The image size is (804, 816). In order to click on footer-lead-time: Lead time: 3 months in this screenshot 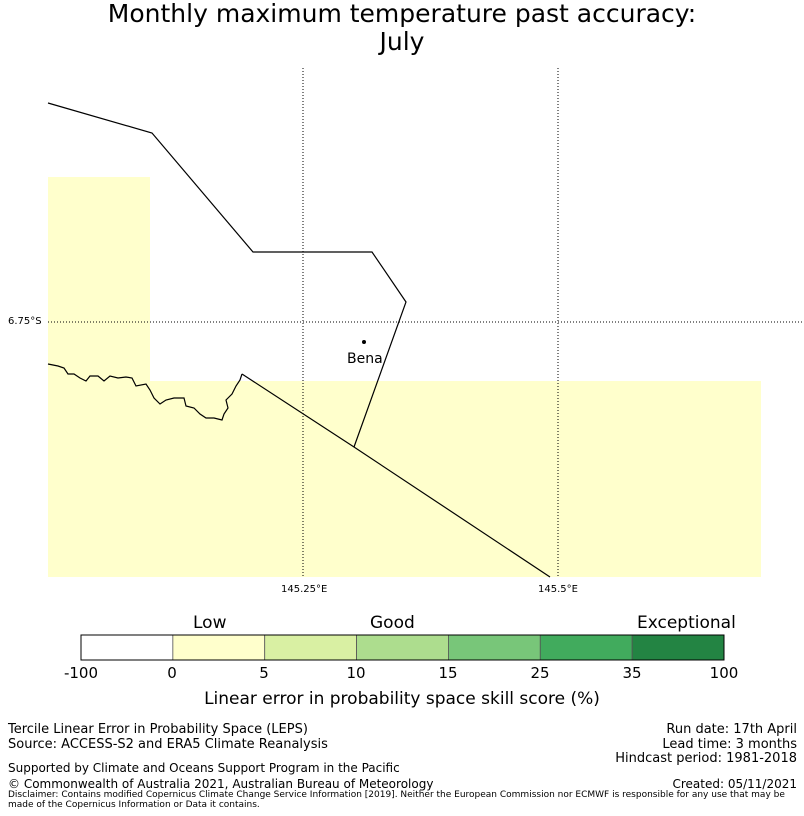, I will do `click(729, 744)`.